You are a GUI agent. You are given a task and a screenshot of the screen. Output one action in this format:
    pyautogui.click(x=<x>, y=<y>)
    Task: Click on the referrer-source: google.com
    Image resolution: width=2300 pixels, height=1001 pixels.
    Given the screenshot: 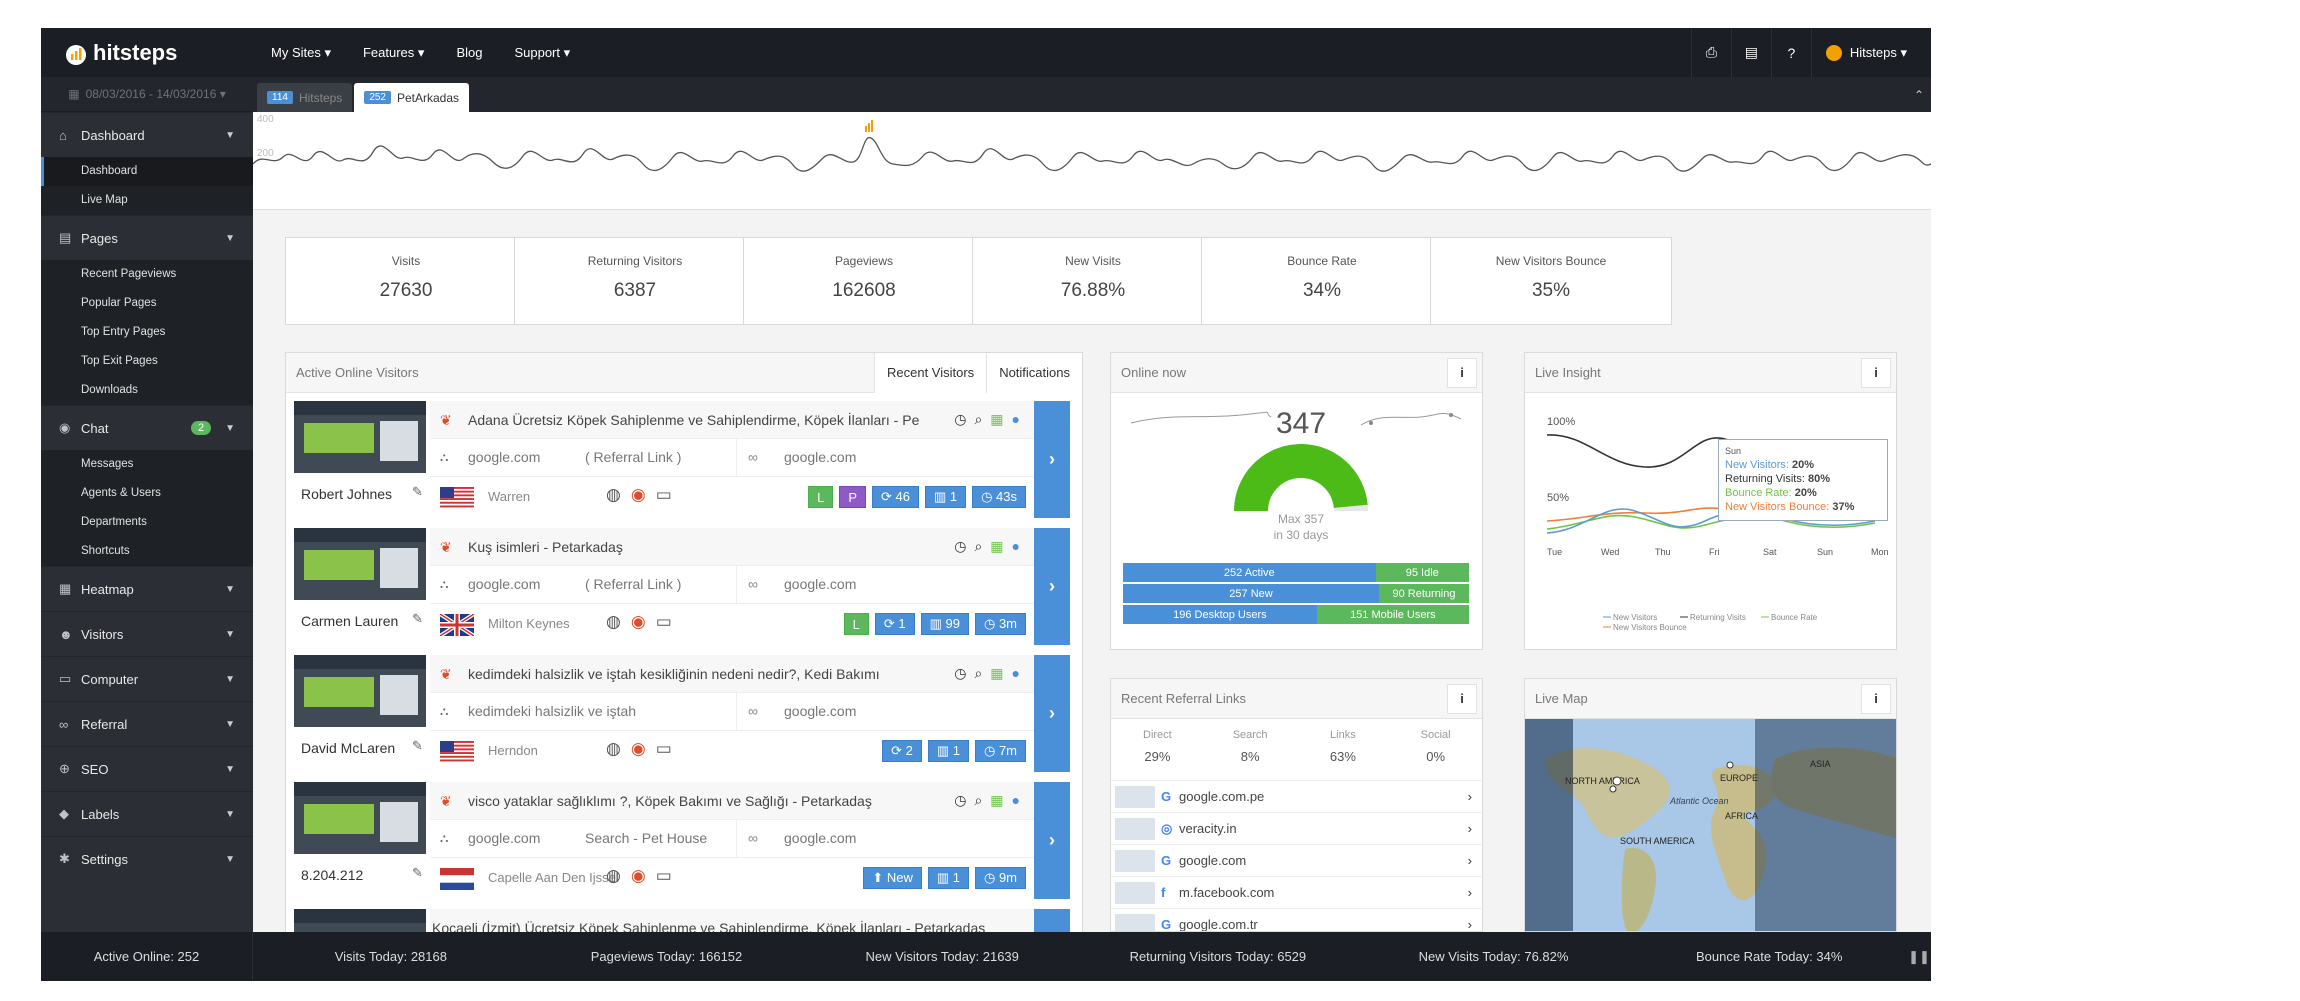 What is the action you would take?
    pyautogui.click(x=504, y=457)
    